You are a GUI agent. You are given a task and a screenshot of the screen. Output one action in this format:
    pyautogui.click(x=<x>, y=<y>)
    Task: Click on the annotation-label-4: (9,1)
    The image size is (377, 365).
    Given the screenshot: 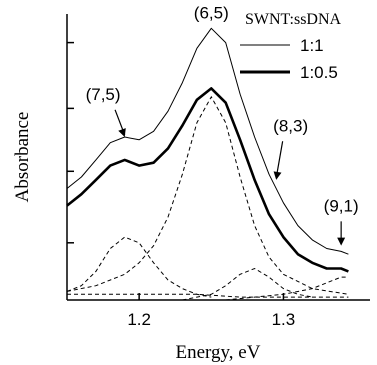 What is the action you would take?
    pyautogui.click(x=341, y=205)
    